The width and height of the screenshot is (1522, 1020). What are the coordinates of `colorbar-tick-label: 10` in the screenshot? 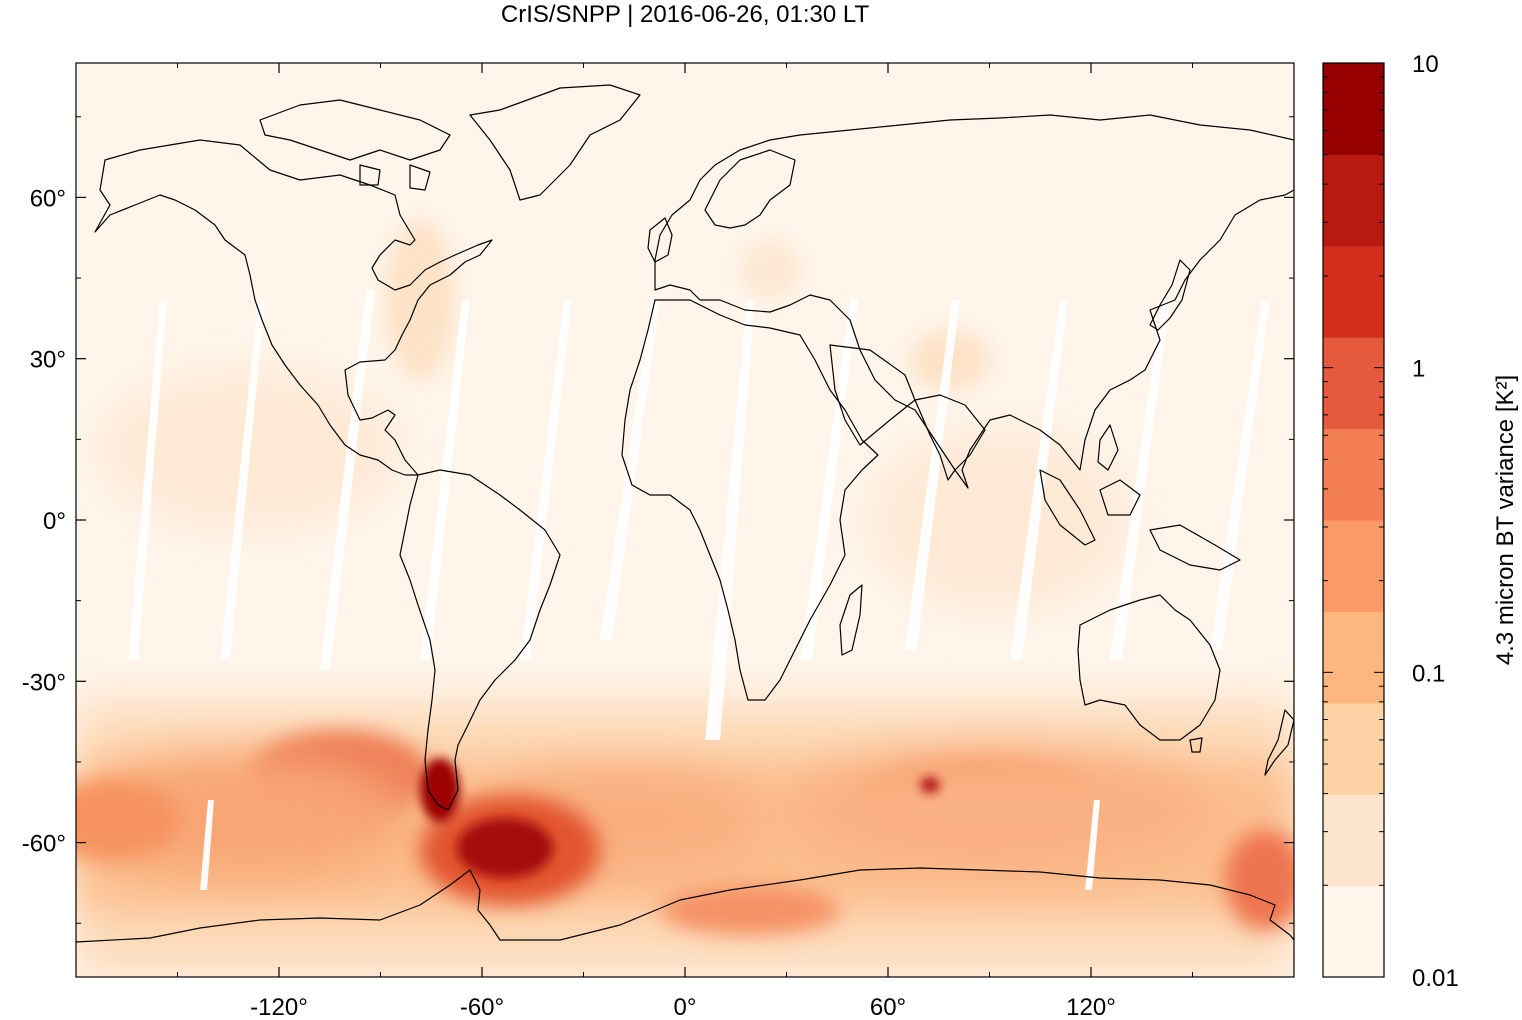 It's located at (1425, 64).